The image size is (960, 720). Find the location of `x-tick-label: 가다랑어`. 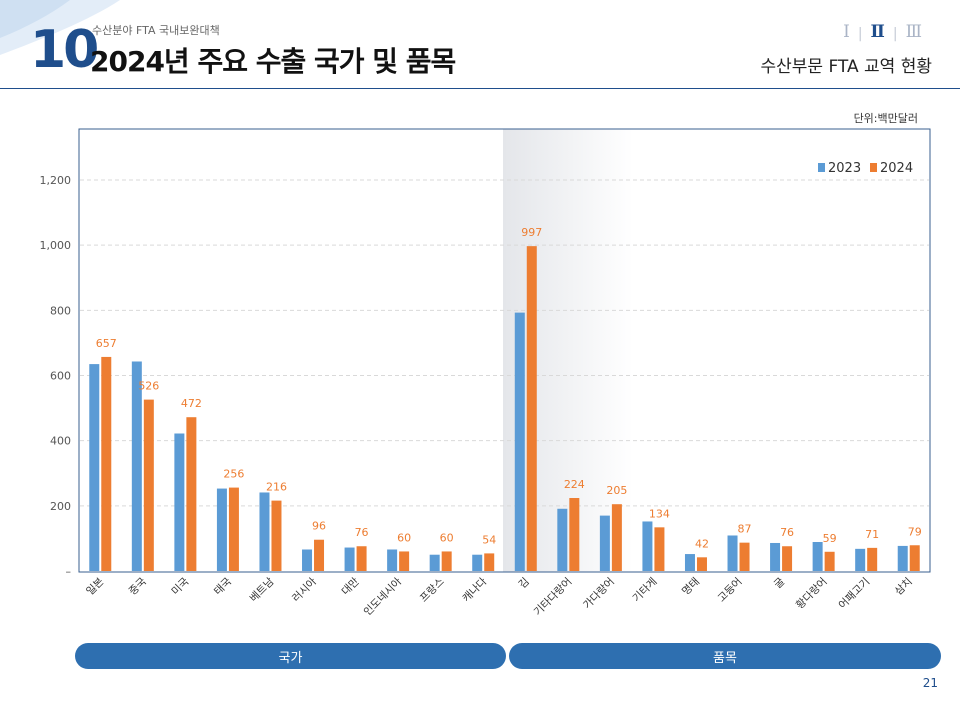

x-tick-label: 가다랑어 is located at coordinates (599, 594).